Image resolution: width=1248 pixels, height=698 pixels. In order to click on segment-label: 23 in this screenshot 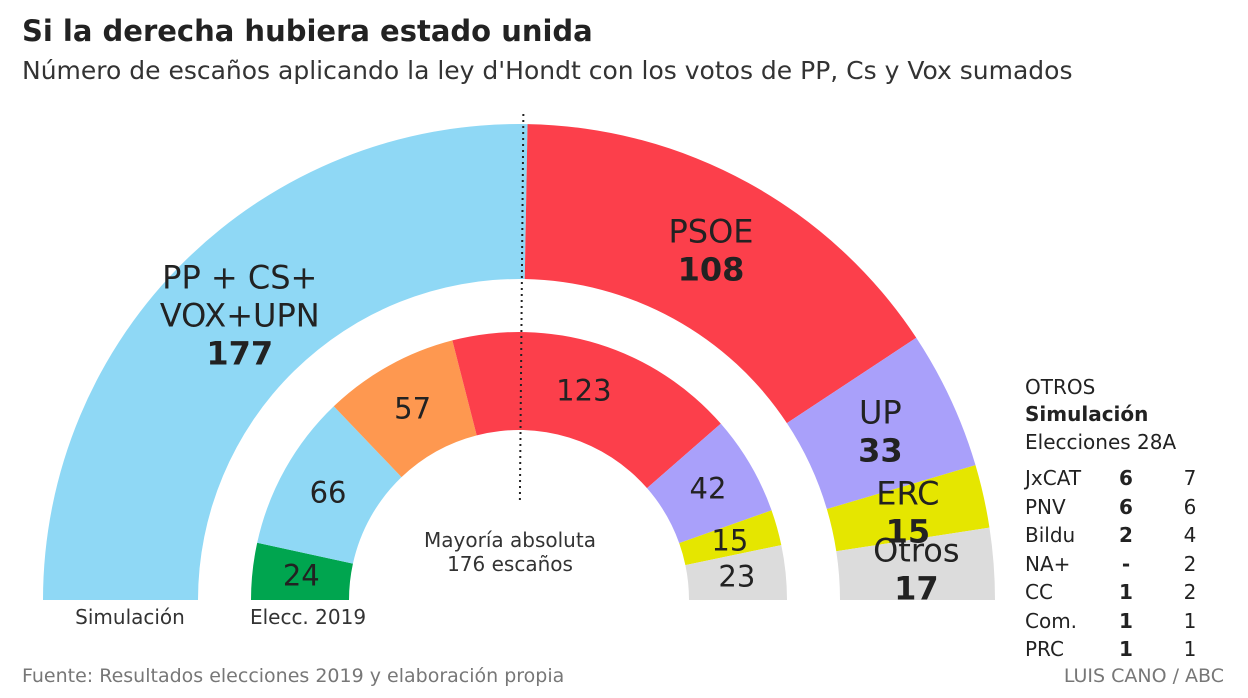, I will do `click(736, 577)`.